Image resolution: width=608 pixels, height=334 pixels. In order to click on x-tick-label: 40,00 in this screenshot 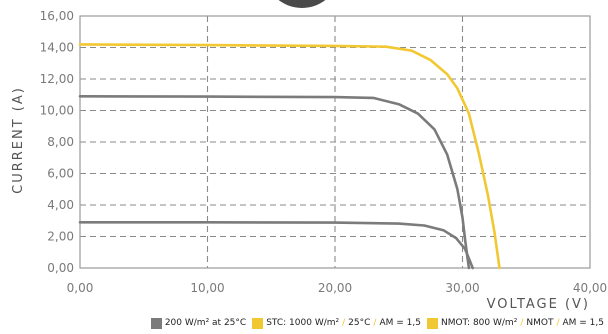, I will do `click(590, 288)`.